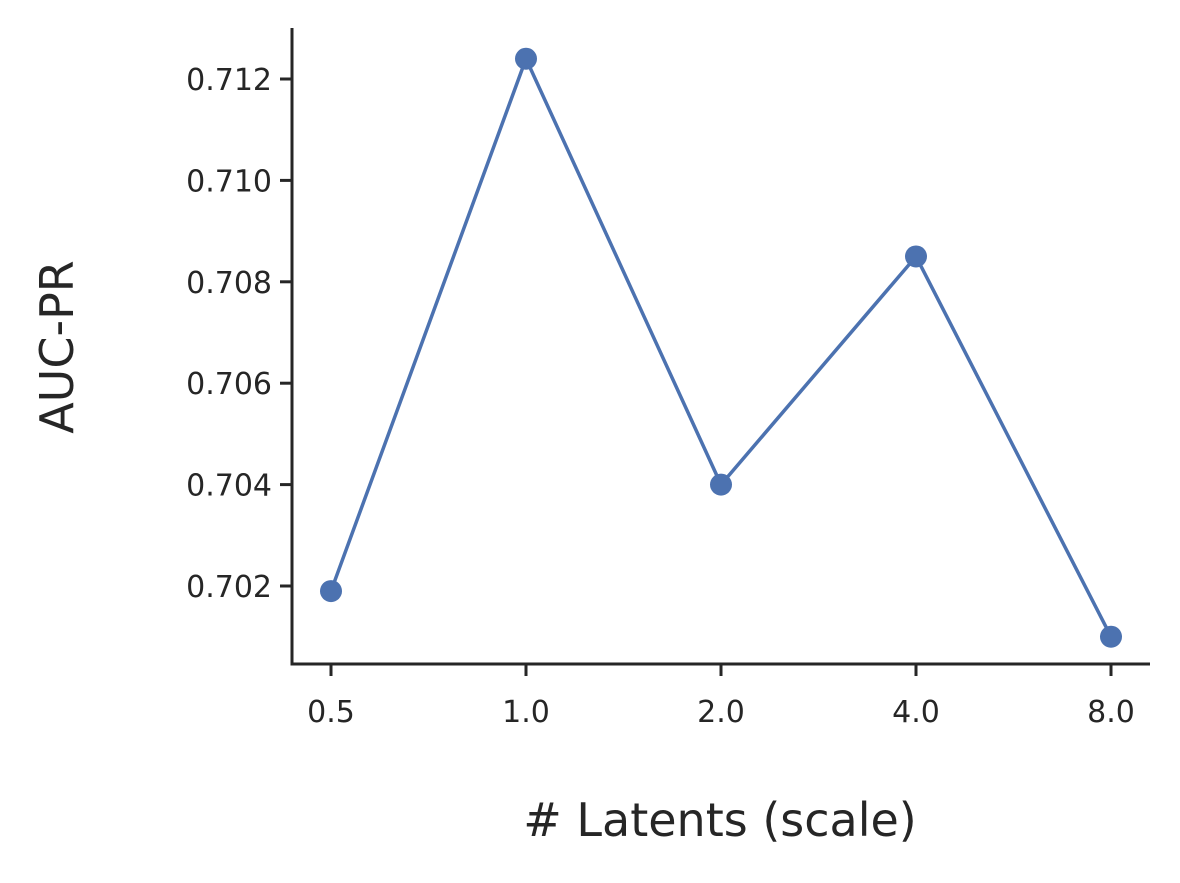 This screenshot has height=883, width=1180. Describe the element at coordinates (229, 486) in the screenshot. I see `y-tick-label: 0.704` at that location.